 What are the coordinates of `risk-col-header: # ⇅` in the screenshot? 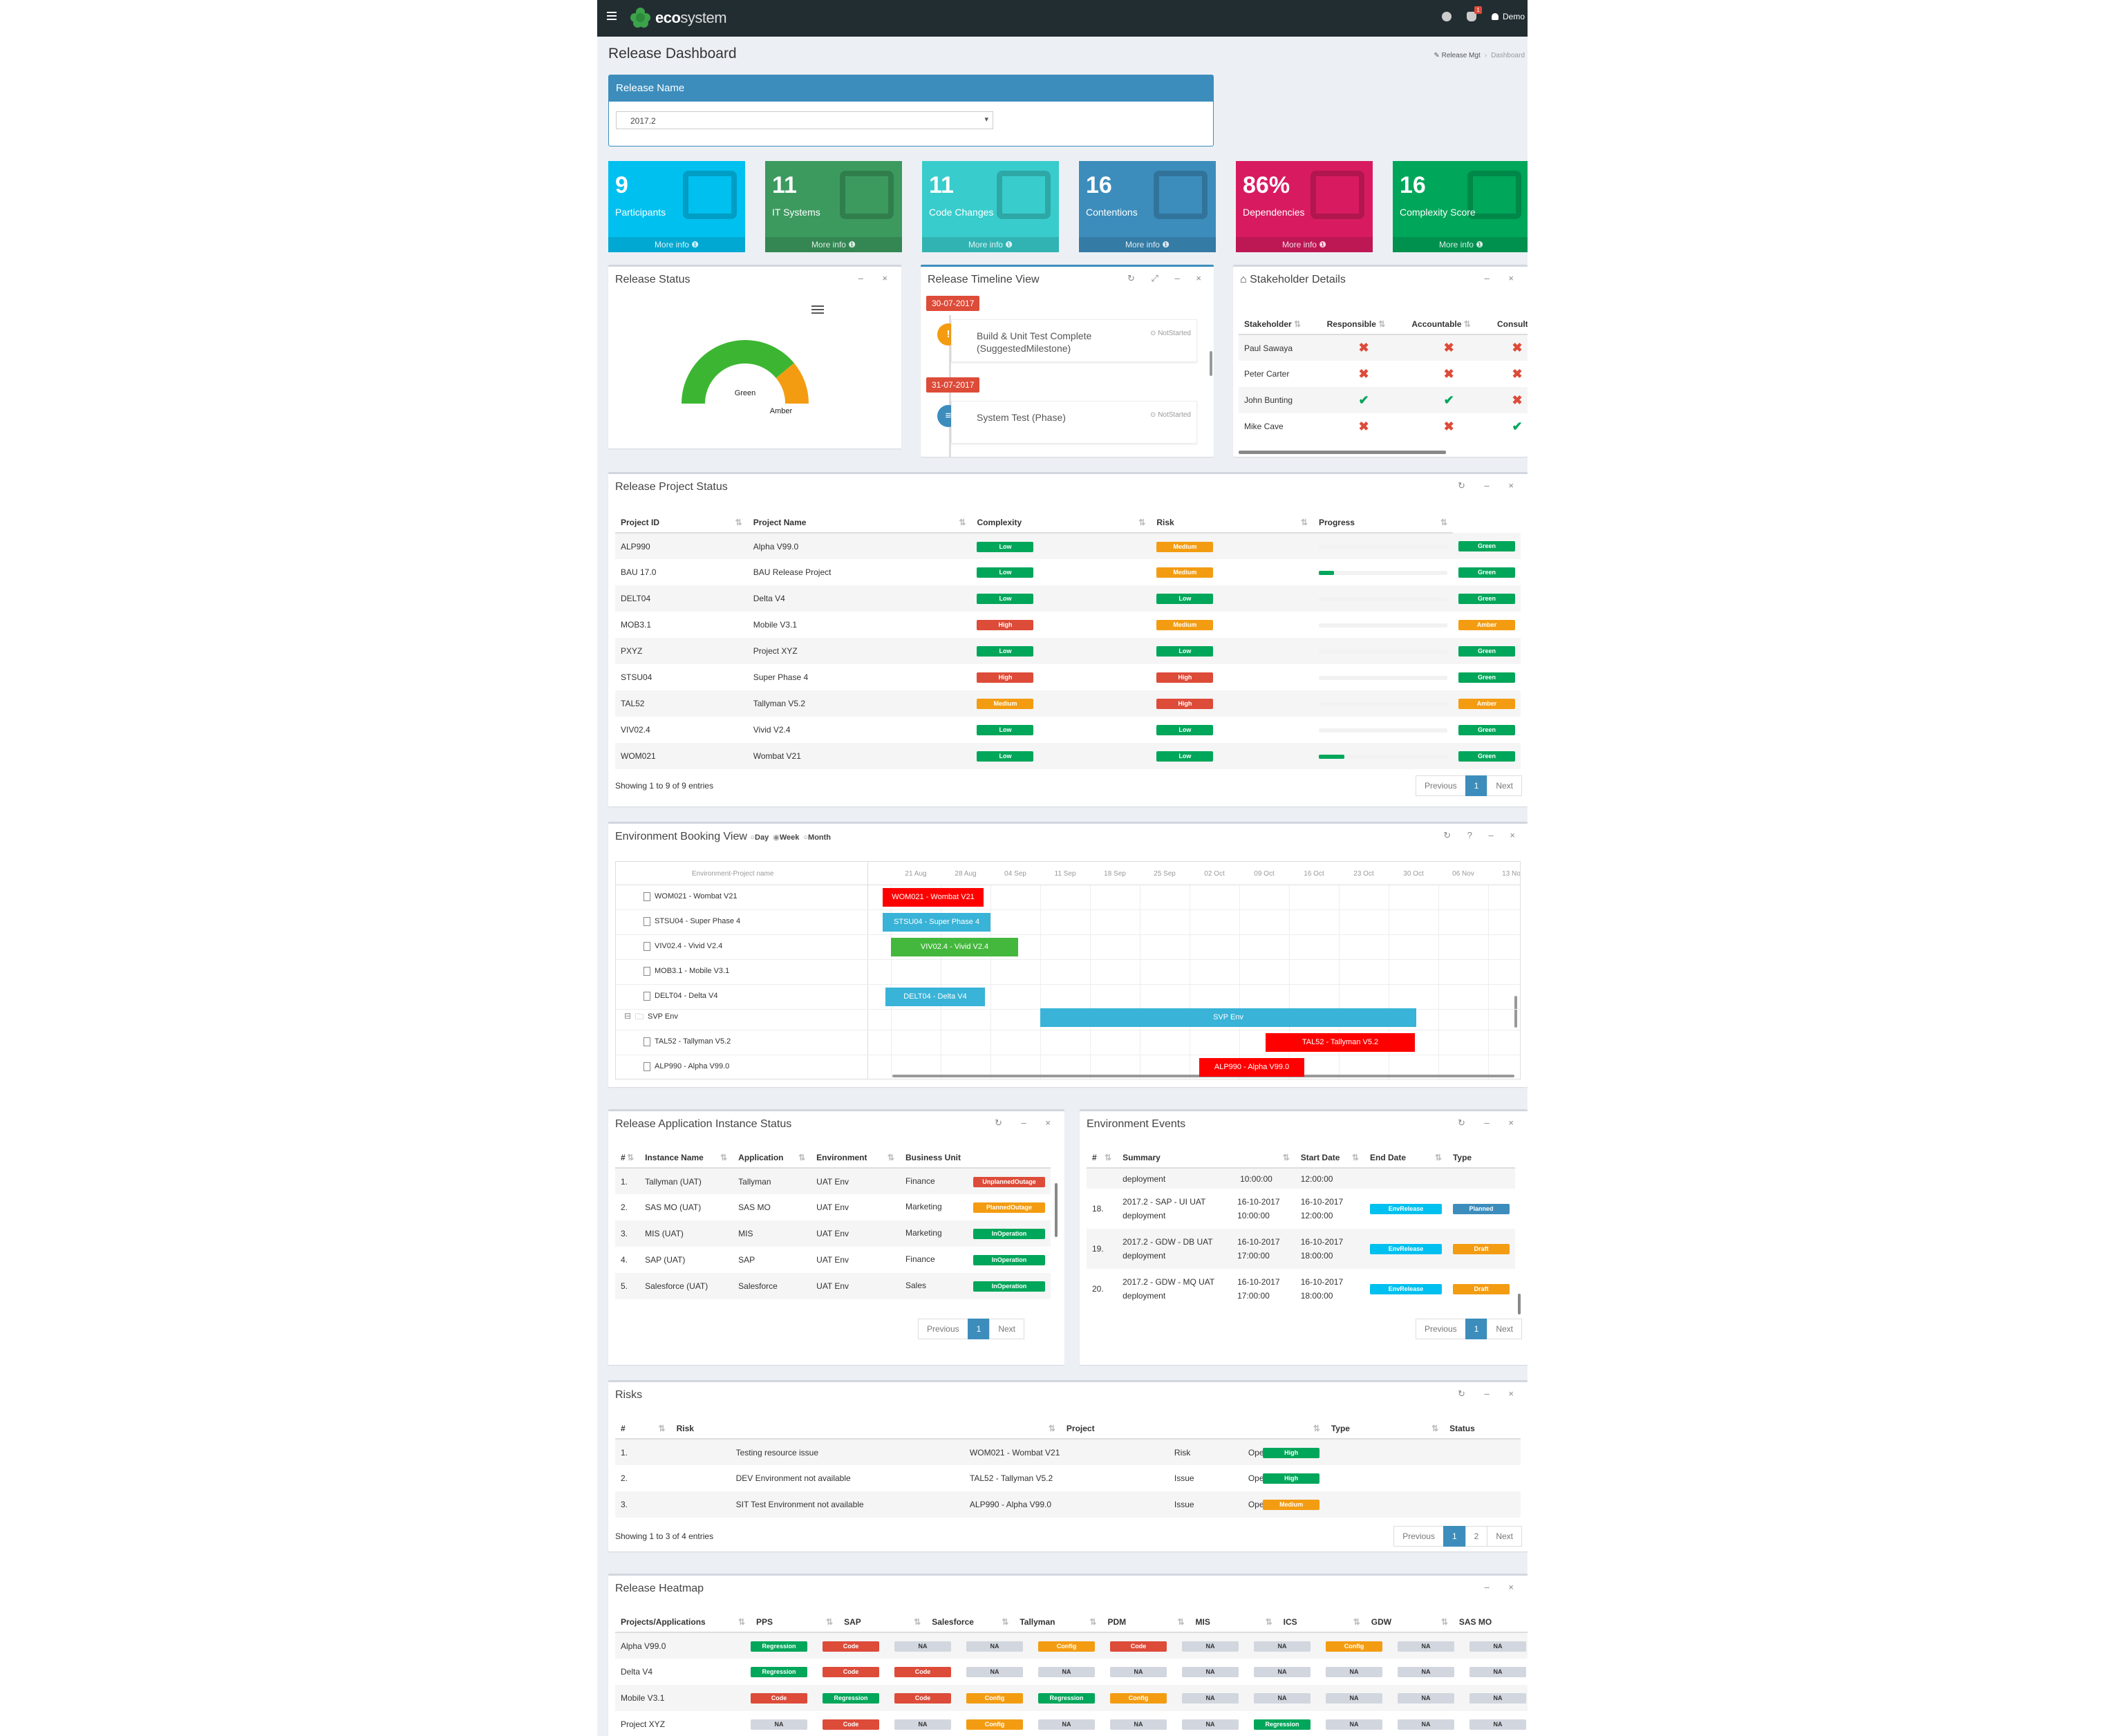 It's located at (643, 1429).